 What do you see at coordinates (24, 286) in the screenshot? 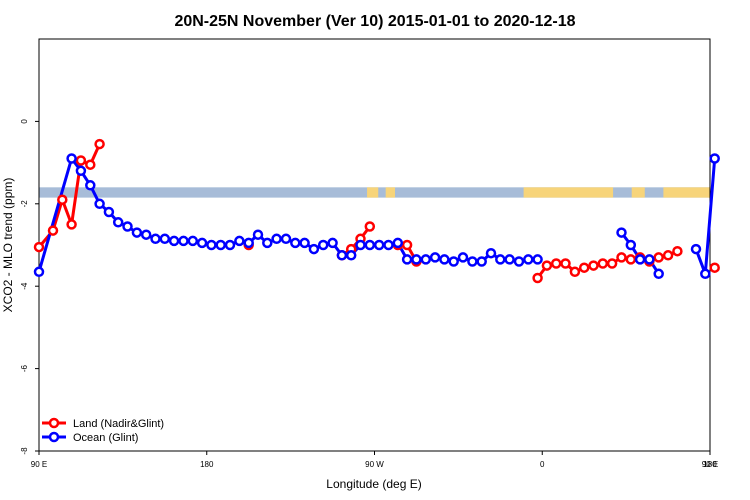
I see `y-tick-label: -4` at bounding box center [24, 286].